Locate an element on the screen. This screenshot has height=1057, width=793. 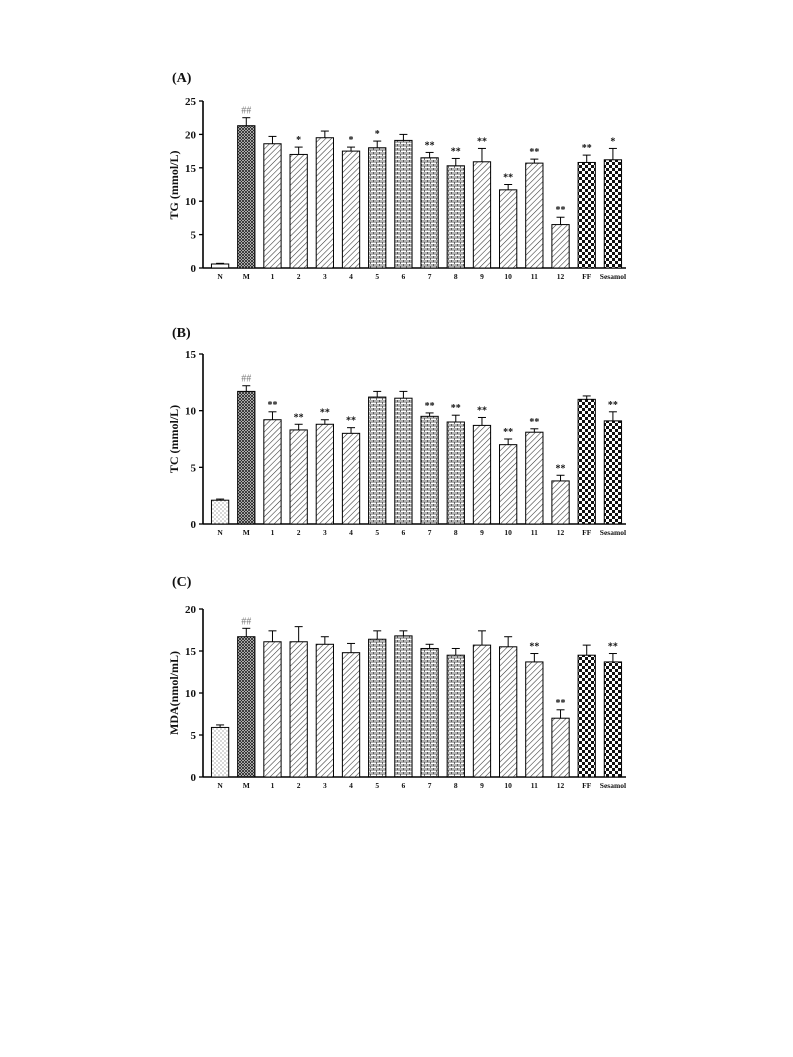
y-tick-label: 20 is located at coordinates (191, 610).